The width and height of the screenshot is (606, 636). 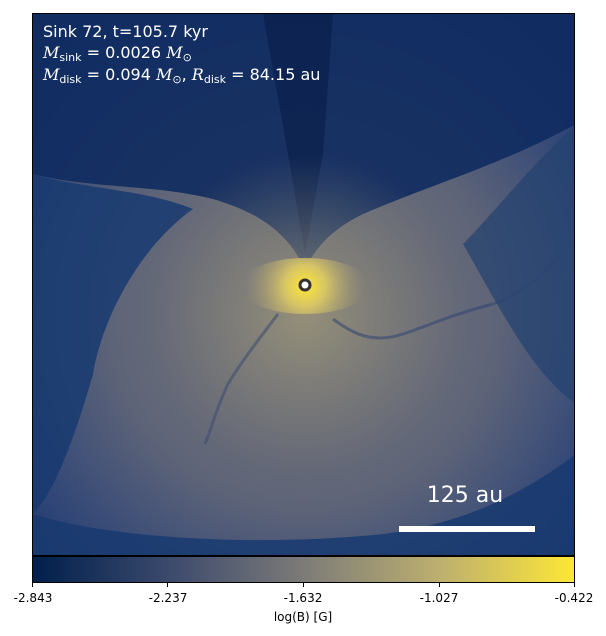 What do you see at coordinates (182, 75) in the screenshot?
I see `disk-mass-radius: Mdisk = 0.094 M⊙, Rdisk = 84.15 au` at bounding box center [182, 75].